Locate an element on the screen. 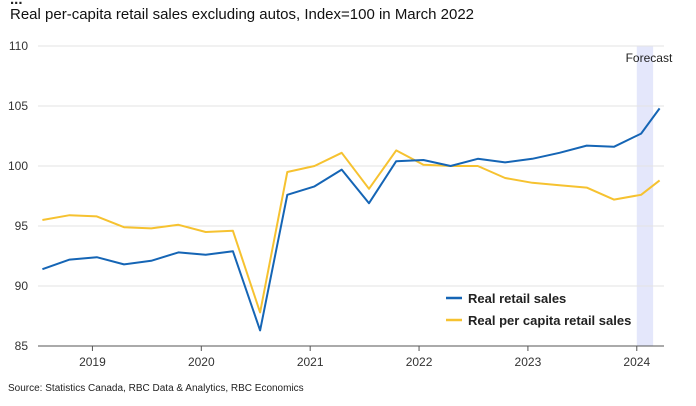  x-tick-label: 2024 is located at coordinates (636, 362).